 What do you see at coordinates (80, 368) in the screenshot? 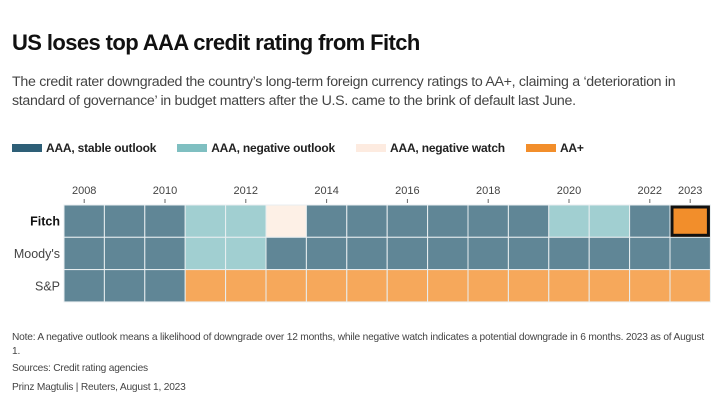
I see `sources: Sources: Credit rating agencies` at bounding box center [80, 368].